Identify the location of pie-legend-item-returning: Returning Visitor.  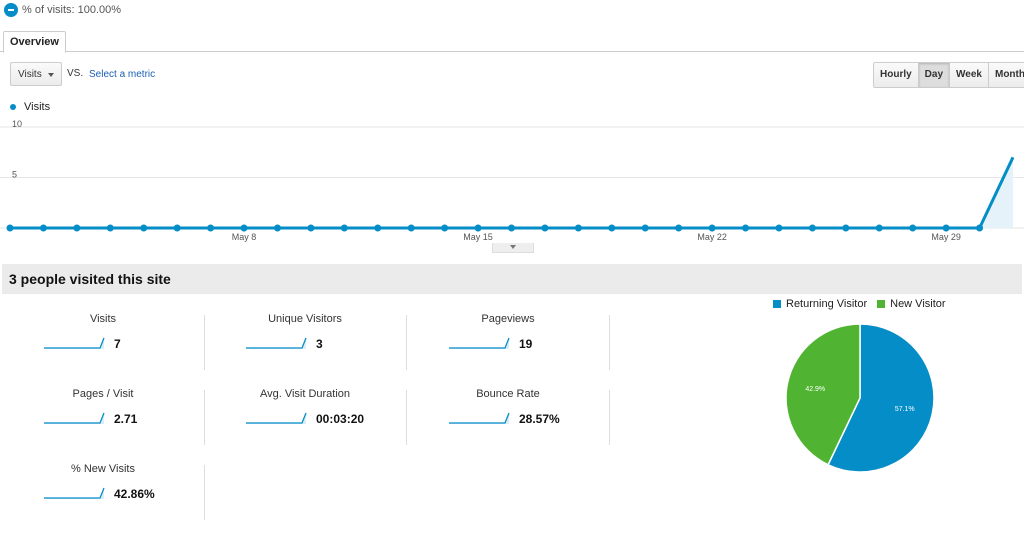
(820, 304).